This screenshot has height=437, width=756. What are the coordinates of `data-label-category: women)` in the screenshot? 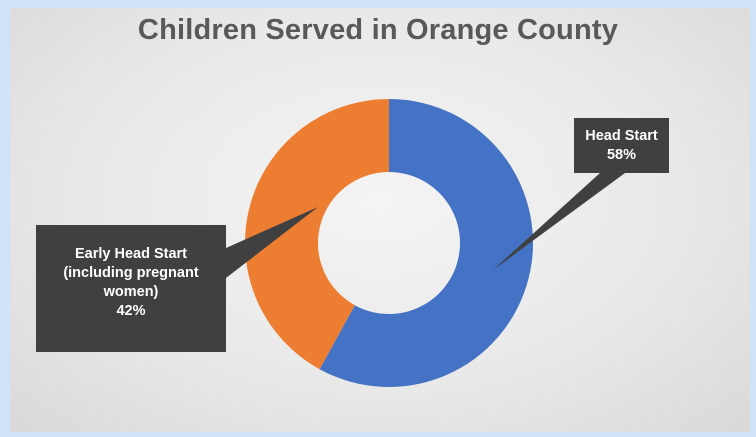 It's located at (131, 292).